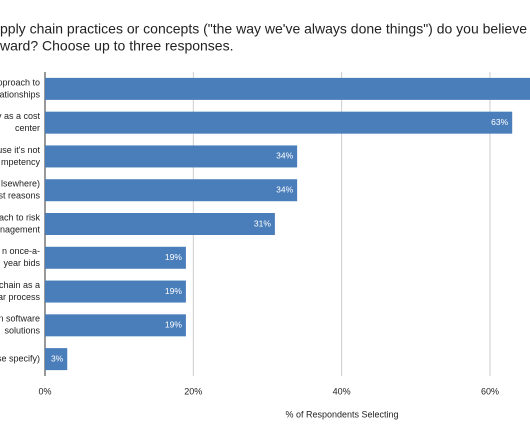 The width and height of the screenshot is (530, 443). Describe the element at coordinates (27, 128) in the screenshot. I see `y-tick-label: center` at that location.